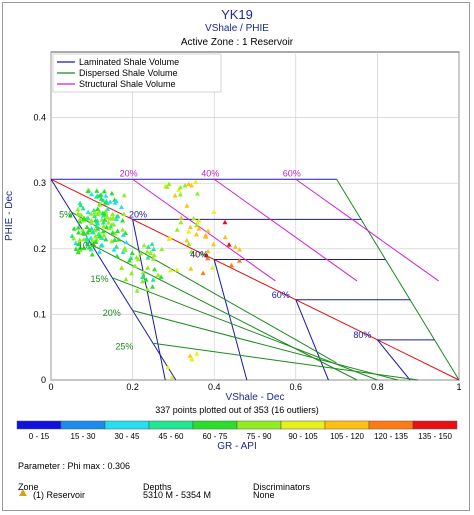 This screenshot has height=515, width=474. What do you see at coordinates (285, 361) in the screenshot?
I see `dispersed-shale-line` at bounding box center [285, 361].